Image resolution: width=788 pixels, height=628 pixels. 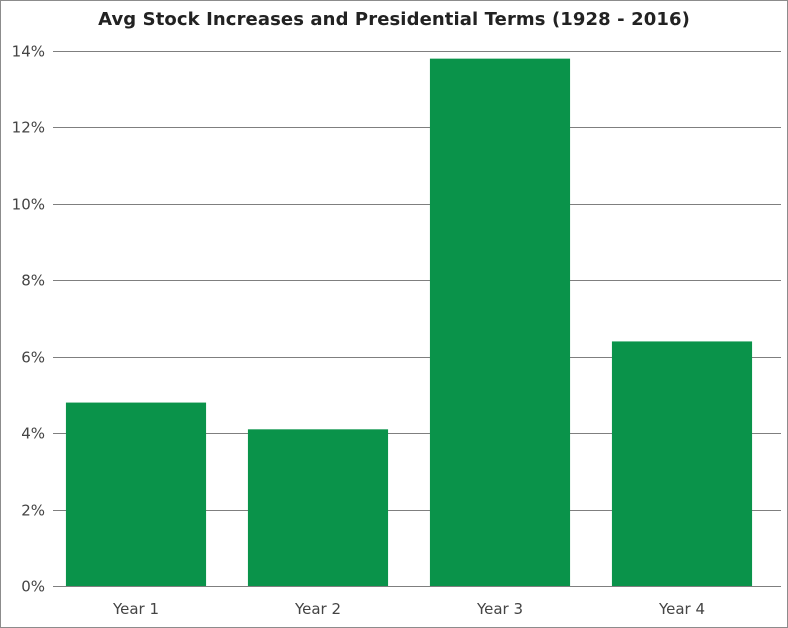 I want to click on x-axis-tick-labels: Year 1 Year 2 Year 3 Year 4, so click(x=408, y=609).